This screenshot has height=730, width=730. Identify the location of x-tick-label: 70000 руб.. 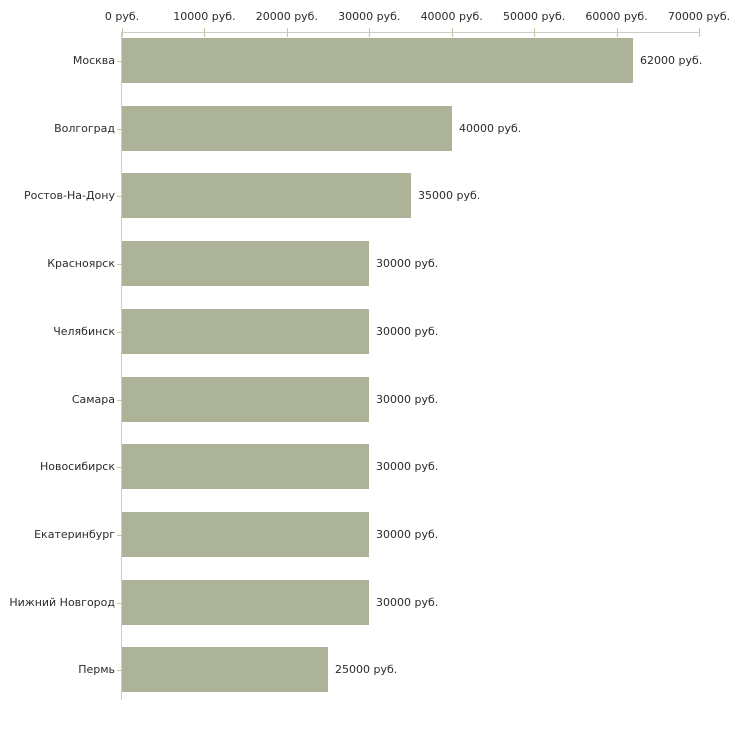
(698, 16).